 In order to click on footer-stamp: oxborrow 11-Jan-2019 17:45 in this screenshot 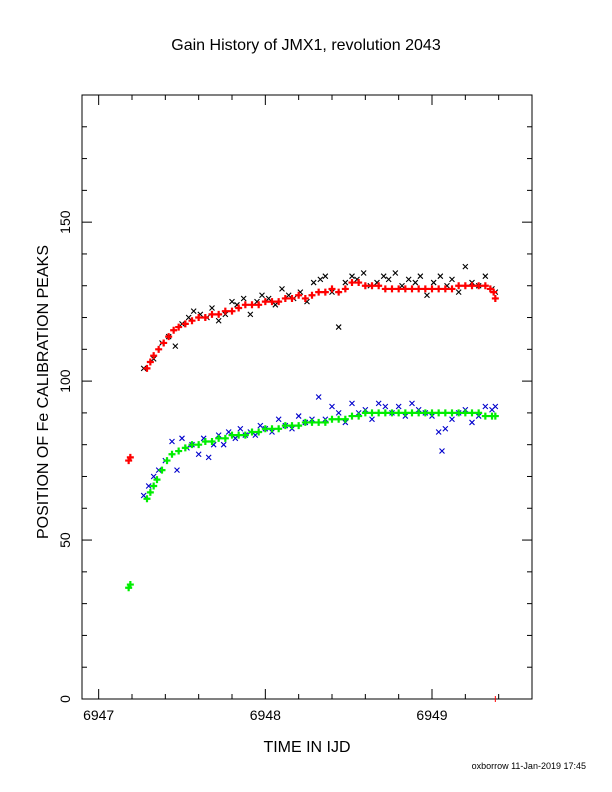, I will do `click(528, 766)`.